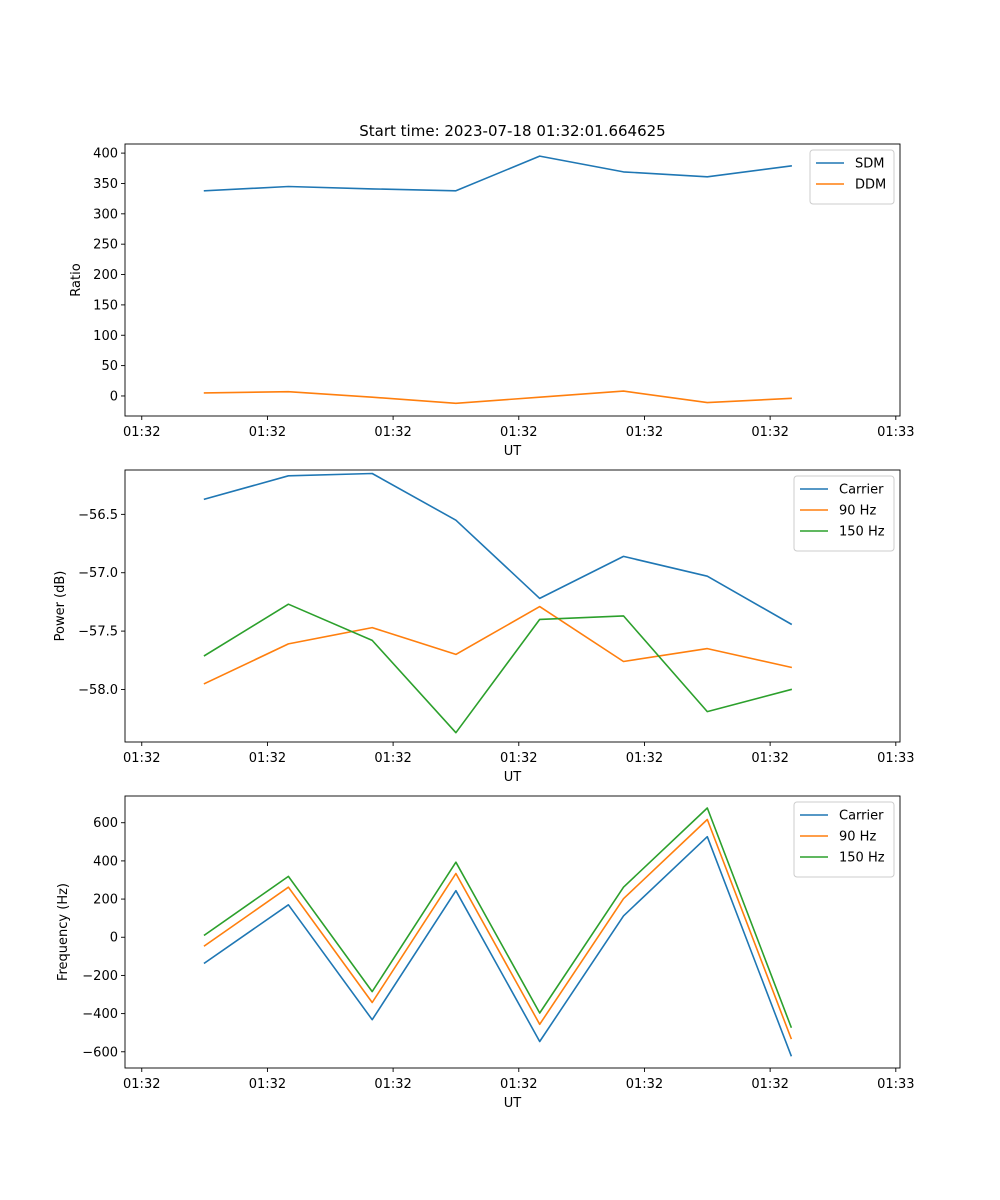 This screenshot has width=1000, height=1200. Describe the element at coordinates (105, 275) in the screenshot. I see `ratio-y-tick-label: 200` at that location.